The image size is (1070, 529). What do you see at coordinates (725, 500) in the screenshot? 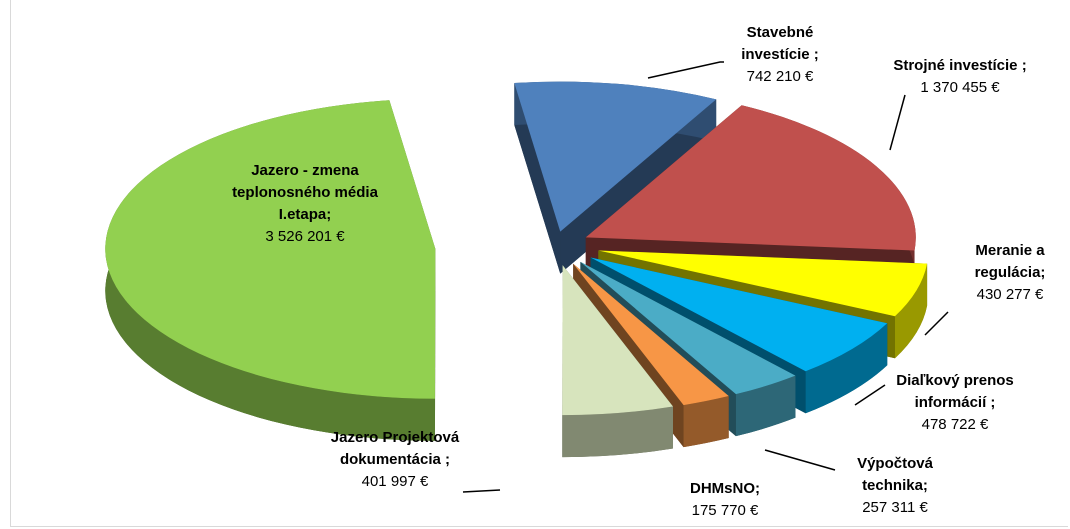
I see `data-label: DHMsNO; 175 770 €` at bounding box center [725, 500].